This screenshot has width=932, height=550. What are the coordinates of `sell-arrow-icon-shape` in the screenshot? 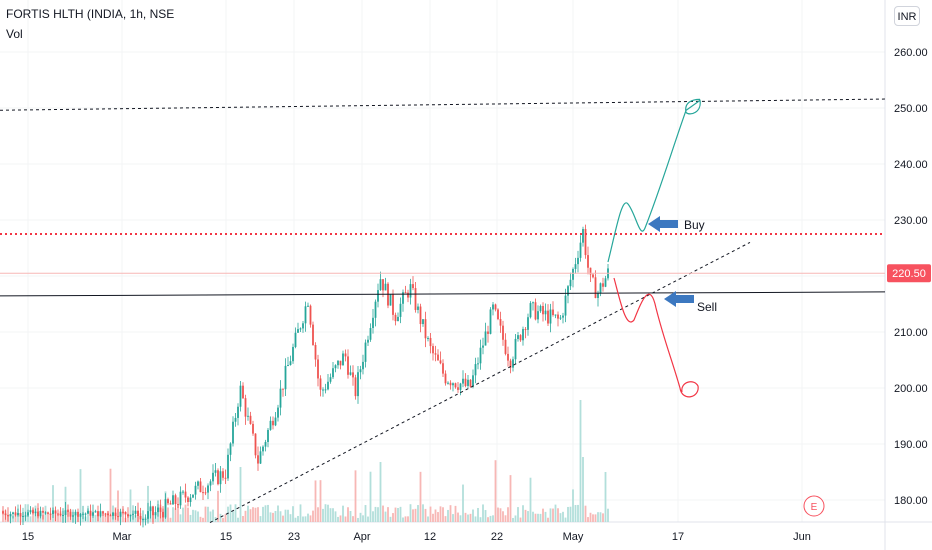 It's located at (679, 299).